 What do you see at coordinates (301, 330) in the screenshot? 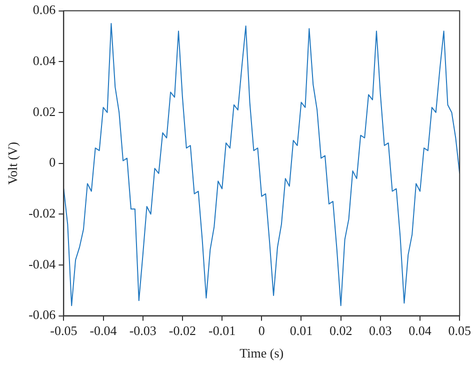
I see `x-tick-label: 0.01` at bounding box center [301, 330].